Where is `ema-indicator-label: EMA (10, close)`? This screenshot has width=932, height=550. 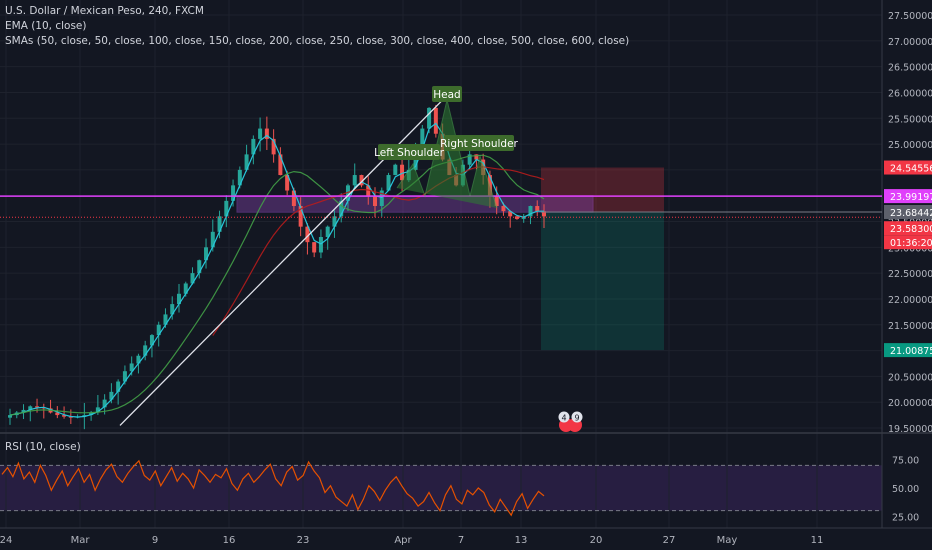 ema-indicator-label: EMA (10, close) is located at coordinates (46, 26).